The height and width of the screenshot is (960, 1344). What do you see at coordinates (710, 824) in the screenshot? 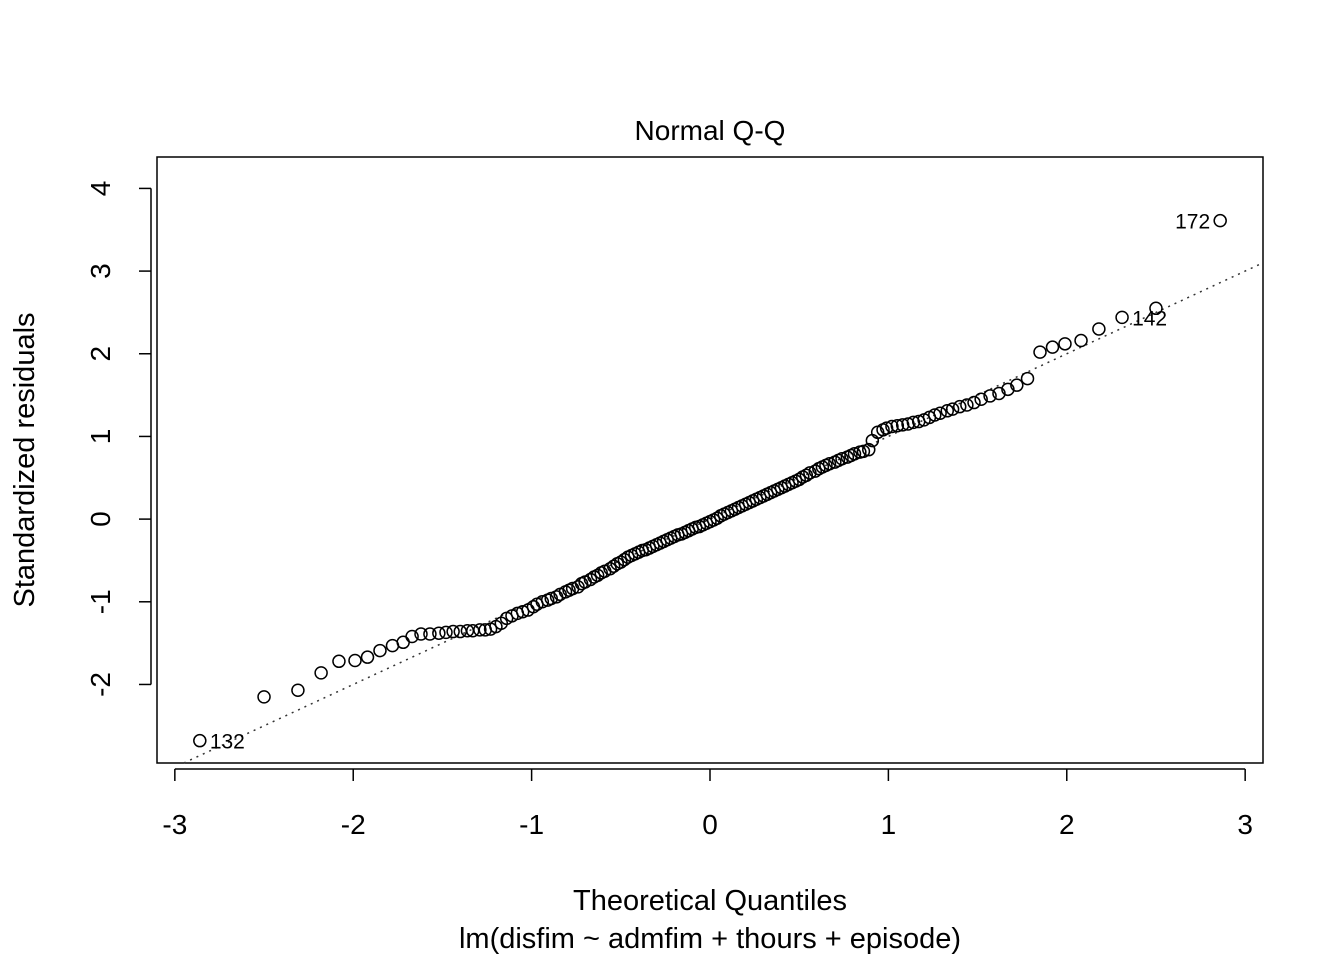
I see `x-tick-label: 0` at bounding box center [710, 824].